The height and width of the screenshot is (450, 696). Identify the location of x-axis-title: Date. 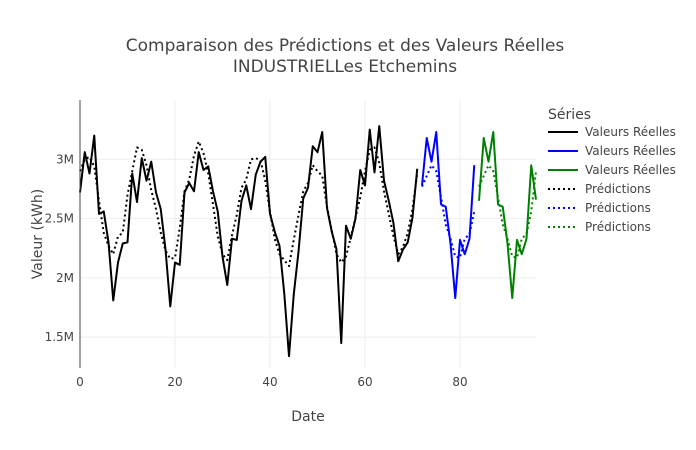
(307, 417).